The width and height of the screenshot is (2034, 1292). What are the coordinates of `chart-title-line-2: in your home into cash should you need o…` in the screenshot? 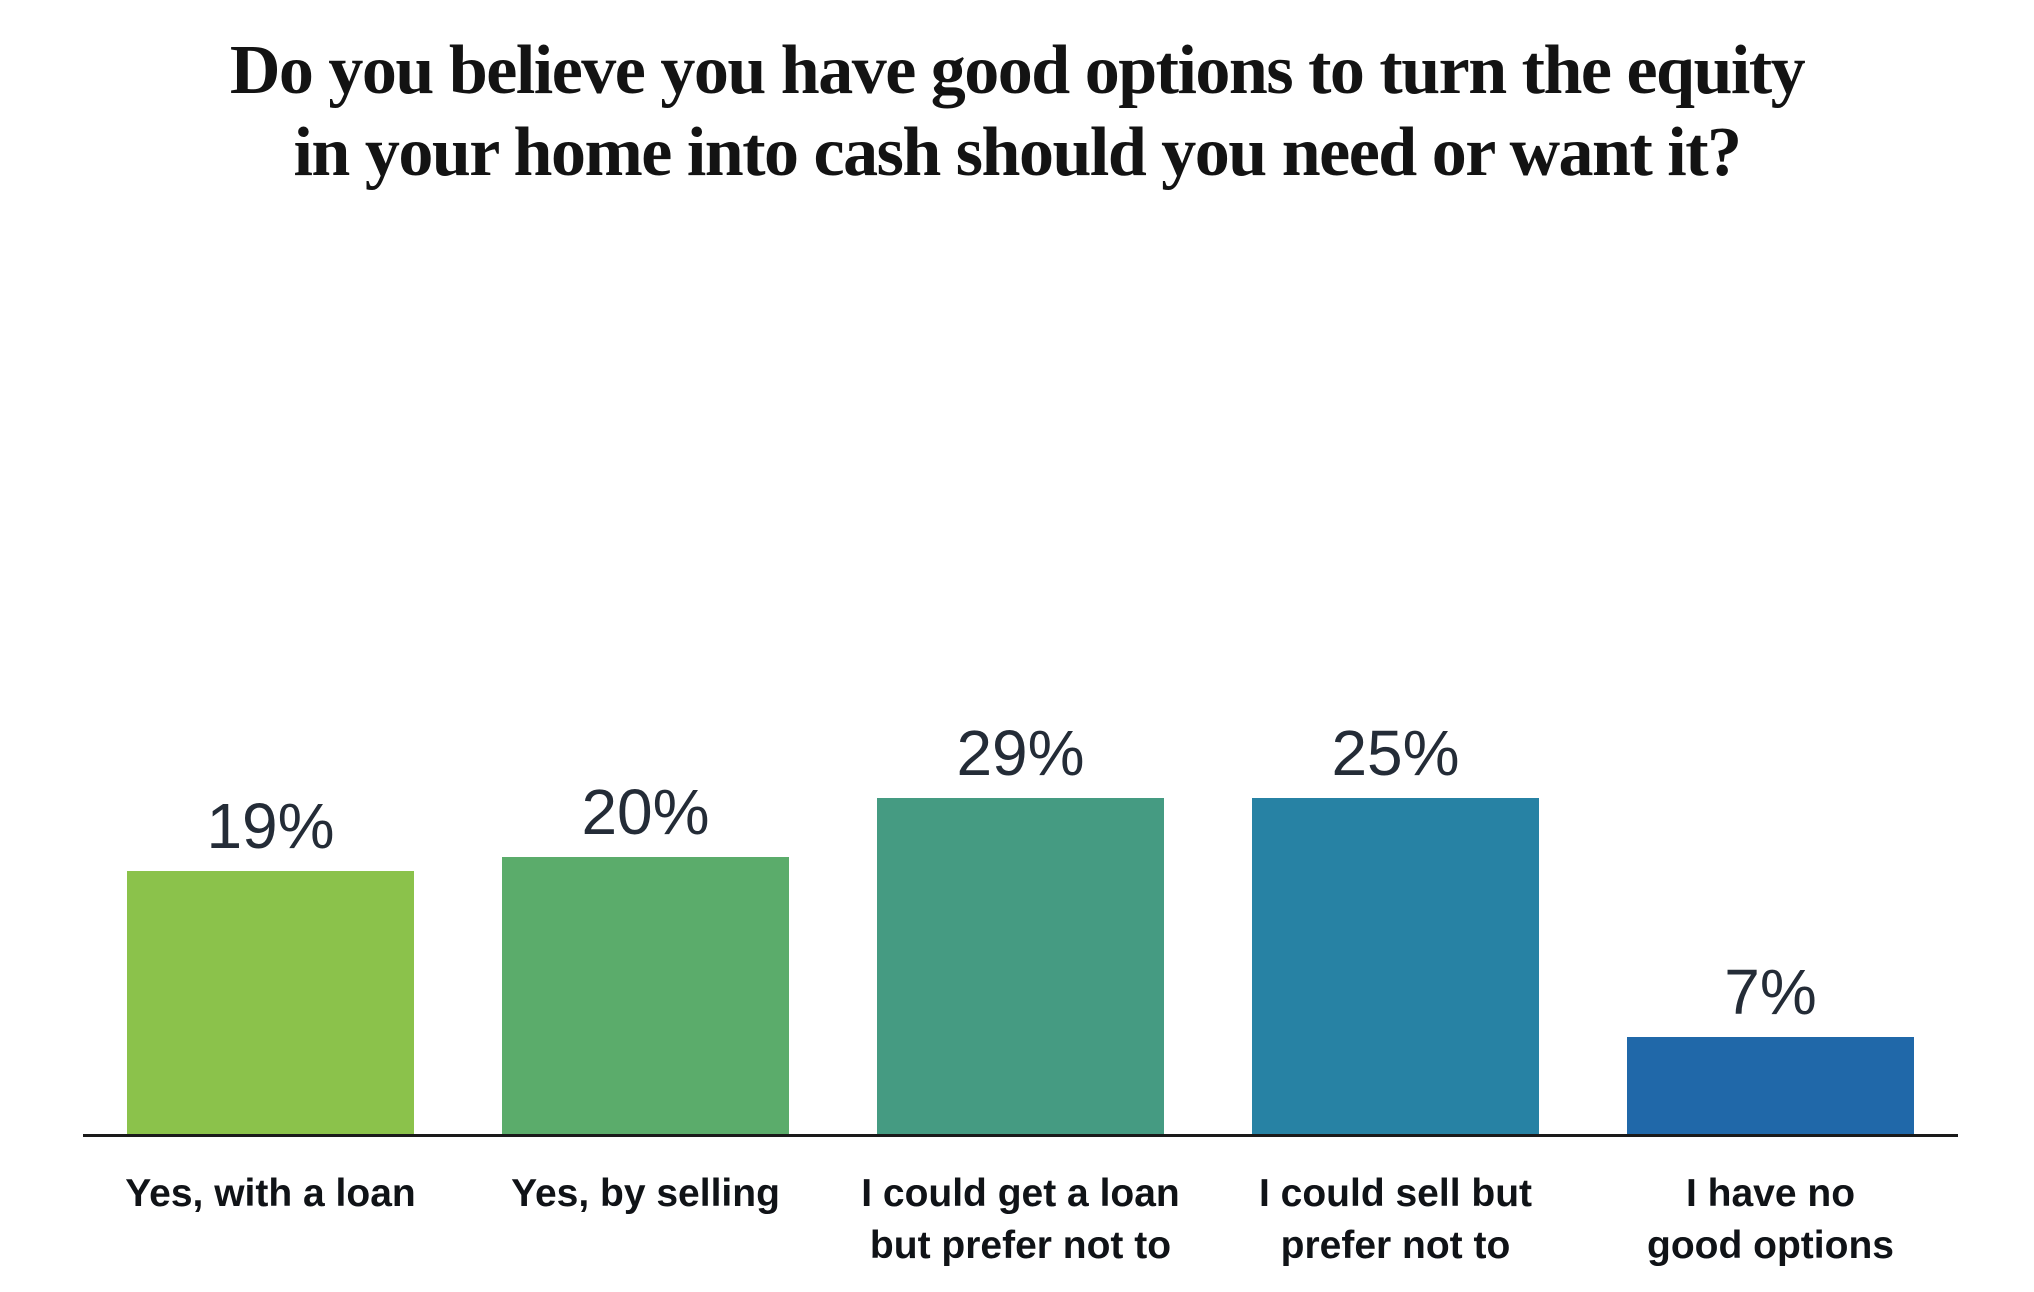 It's located at (1017, 152).